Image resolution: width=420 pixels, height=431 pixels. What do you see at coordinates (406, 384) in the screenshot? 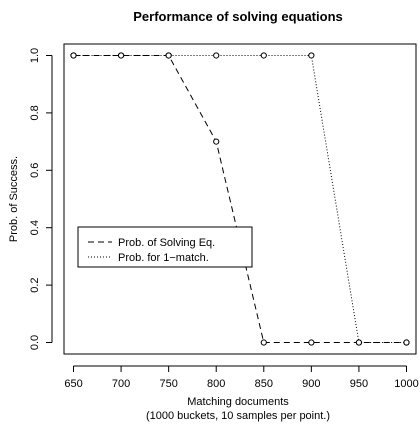
I see `x-tick-label: 1000` at bounding box center [406, 384].